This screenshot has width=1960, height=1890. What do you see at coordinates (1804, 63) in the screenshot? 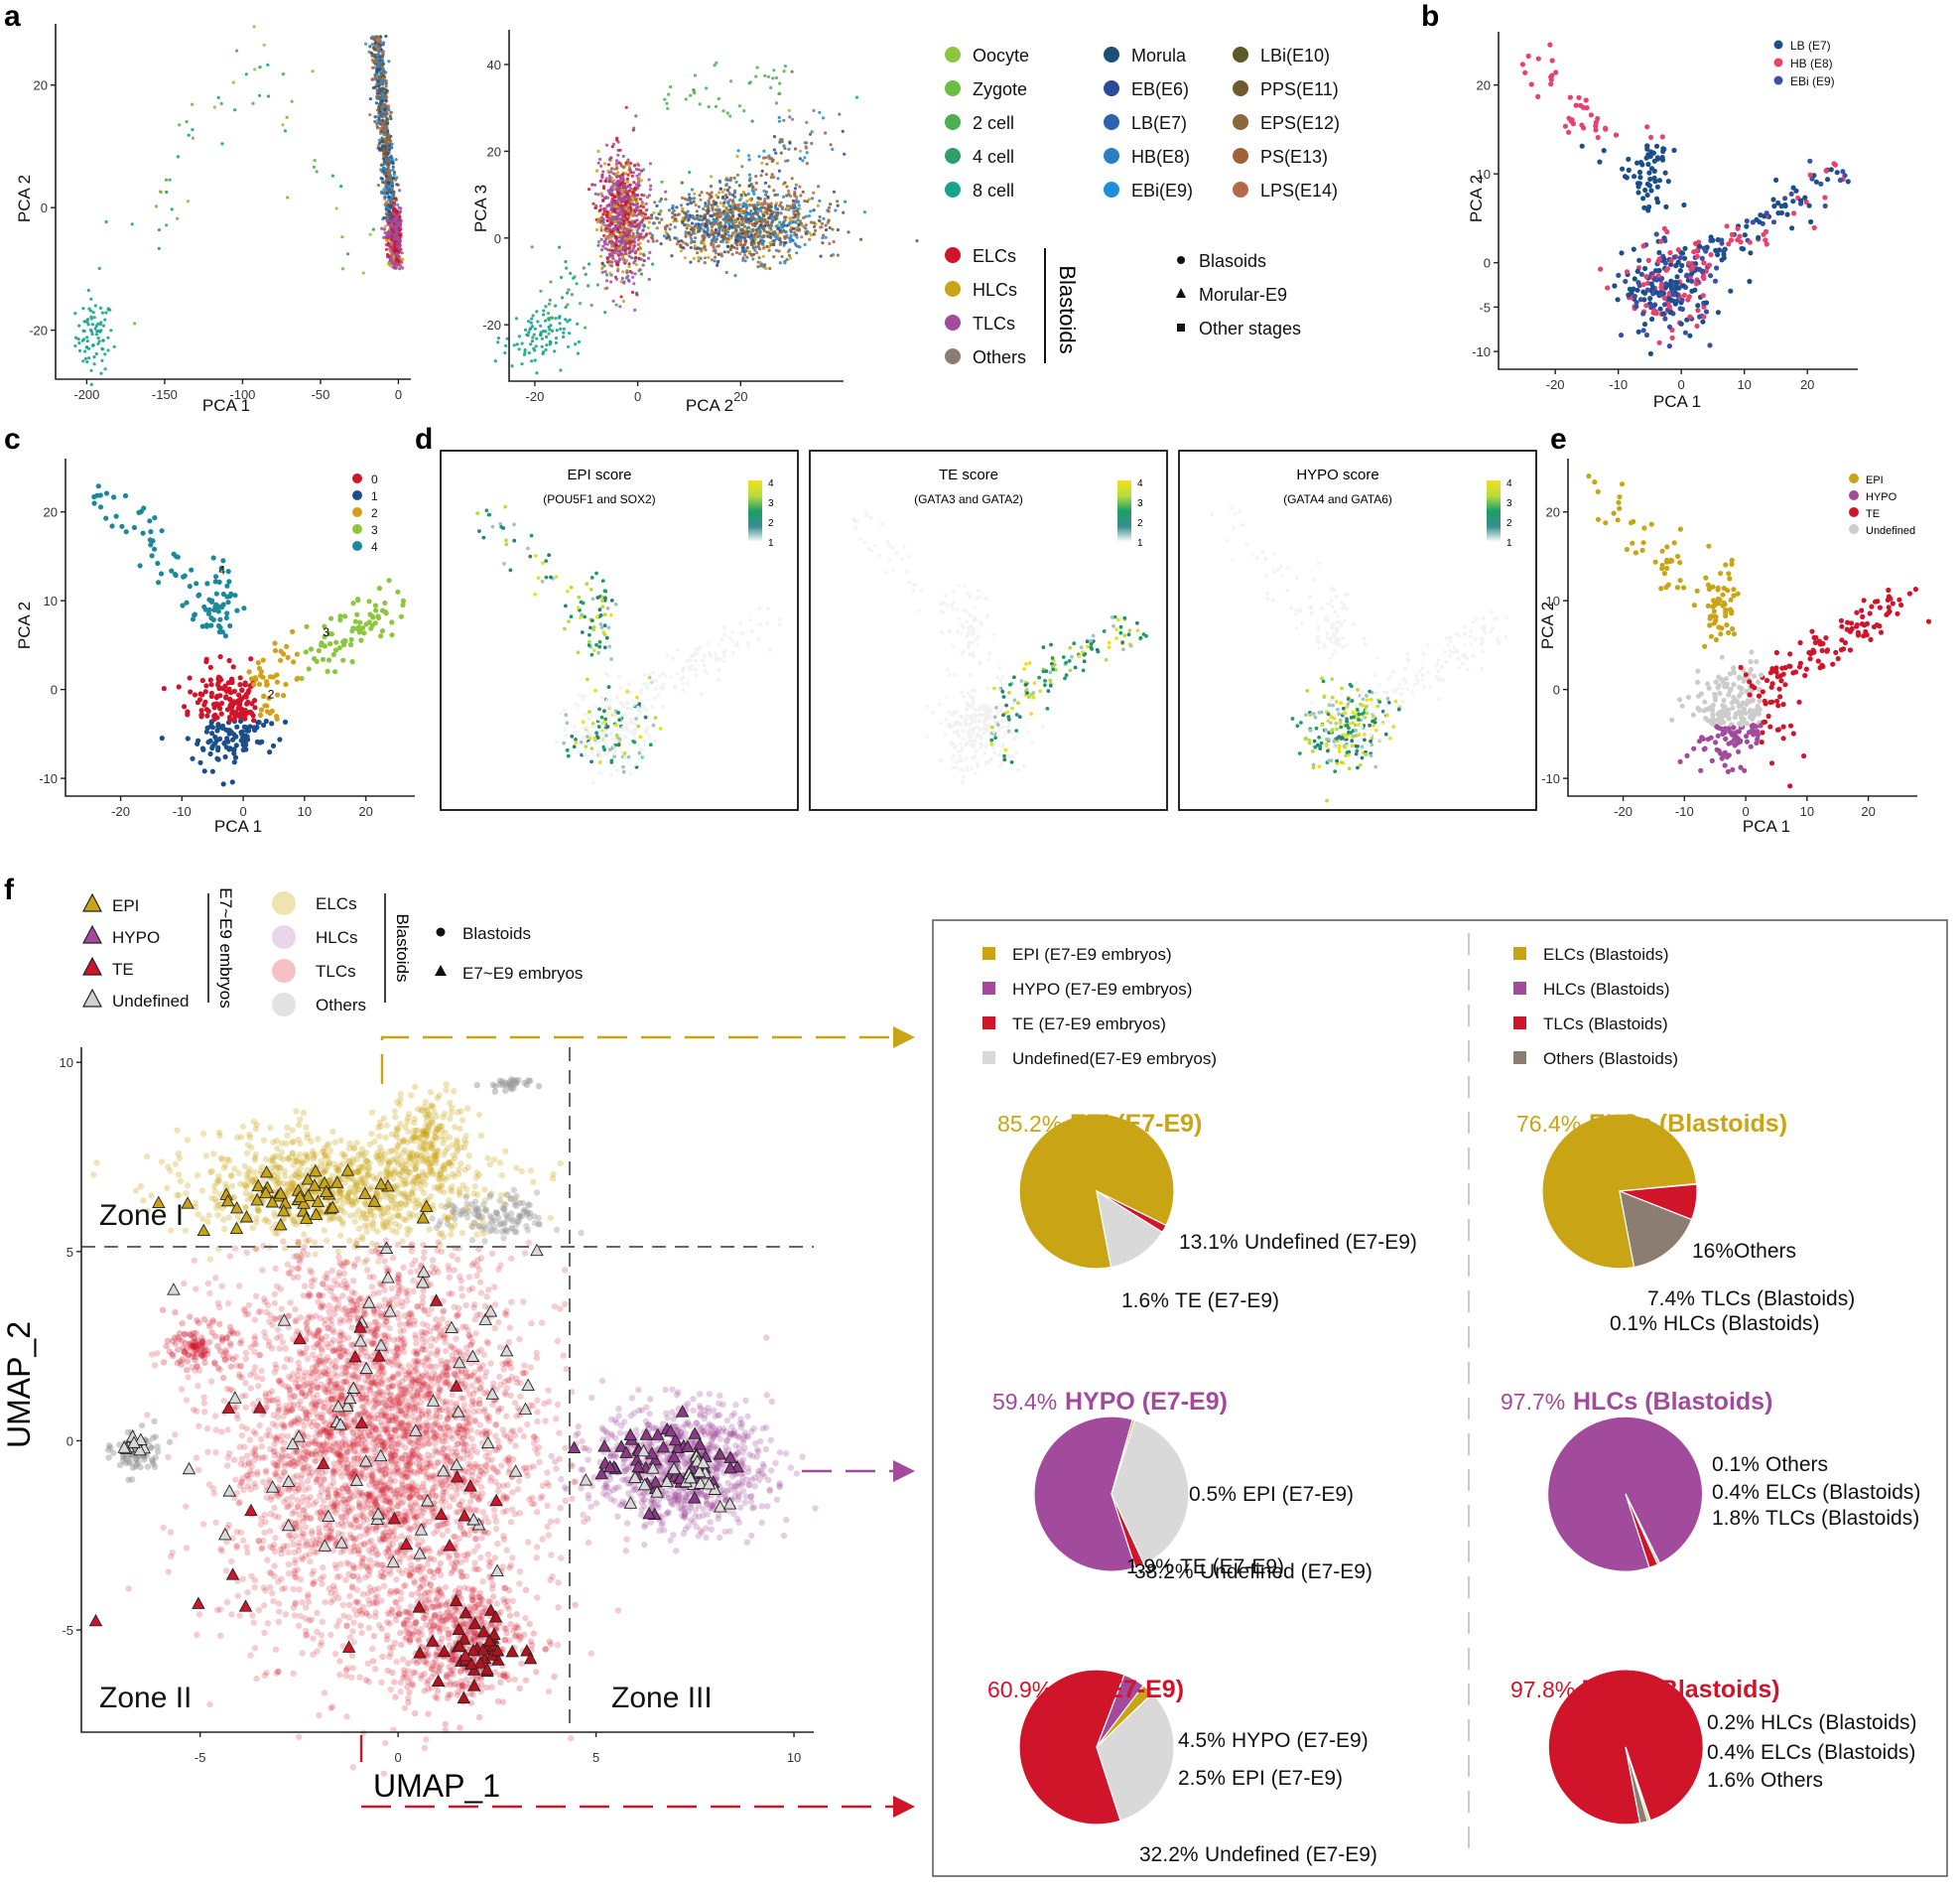
I see `b-legend: LB (E7)HB (E8)EBi (E9)` at bounding box center [1804, 63].